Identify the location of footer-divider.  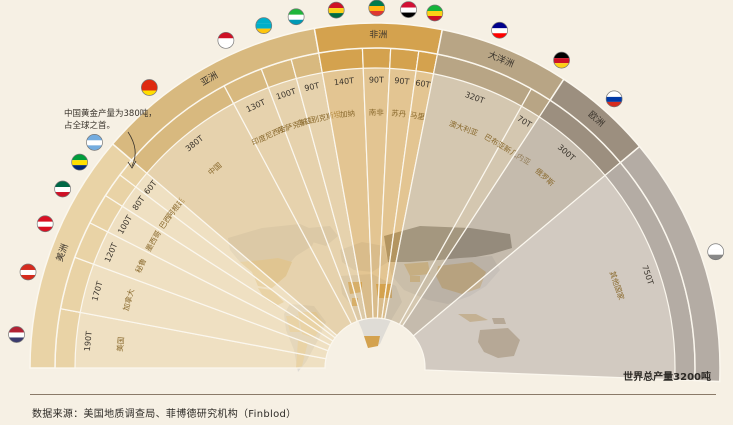
(373, 394).